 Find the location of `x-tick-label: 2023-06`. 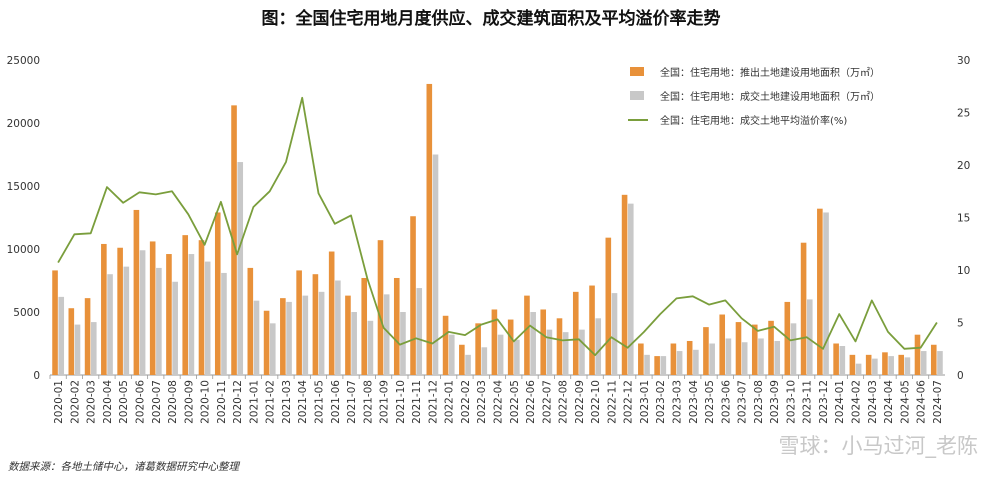

x-tick-label: 2023-06 is located at coordinates (726, 402).